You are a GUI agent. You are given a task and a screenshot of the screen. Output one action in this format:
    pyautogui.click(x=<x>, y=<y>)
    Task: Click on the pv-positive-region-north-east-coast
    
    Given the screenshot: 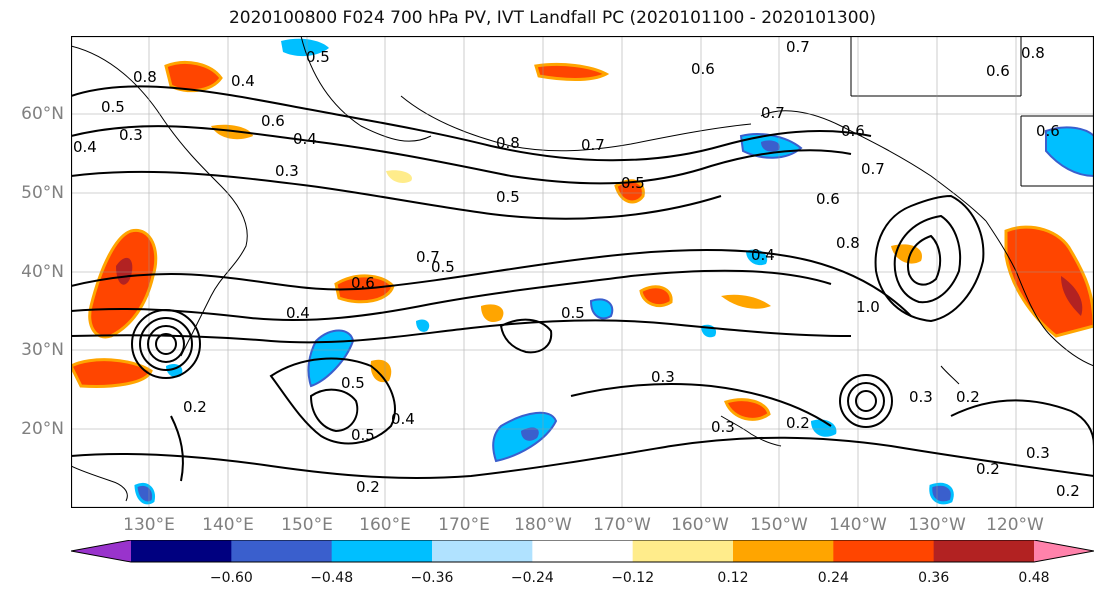 What is the action you would take?
    pyautogui.click(x=1049, y=281)
    